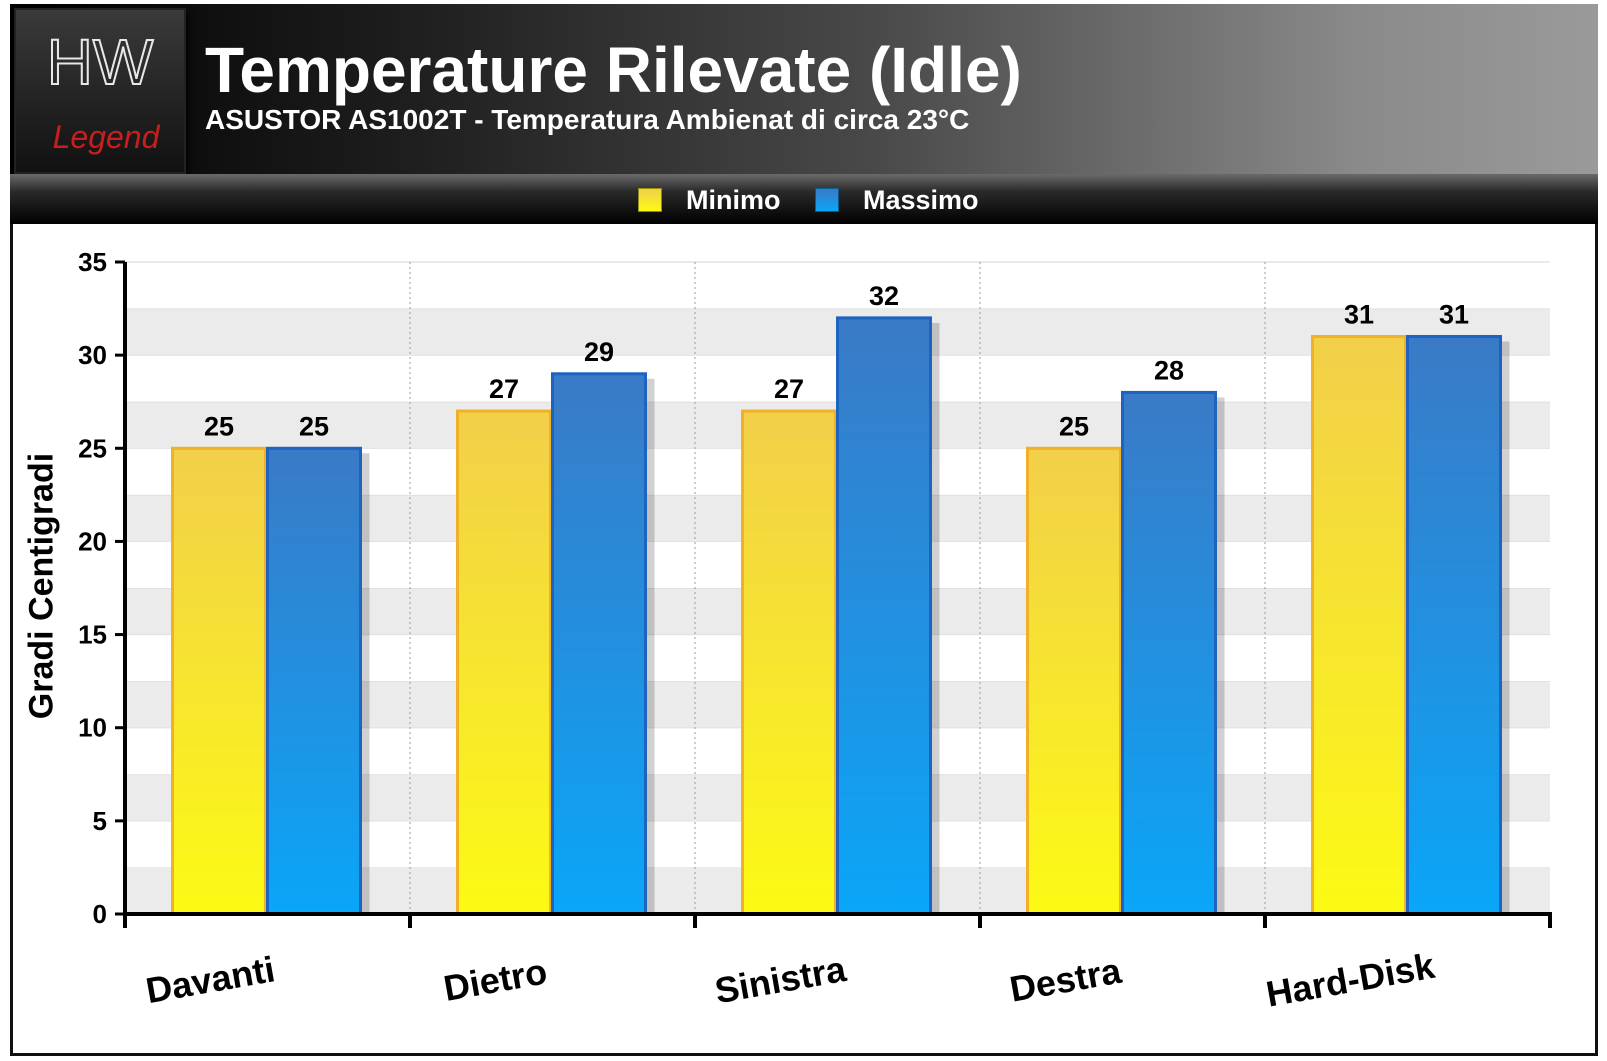 This screenshot has width=1607, height=1061. Describe the element at coordinates (1169, 370) in the screenshot. I see `data-label: 28` at that location.